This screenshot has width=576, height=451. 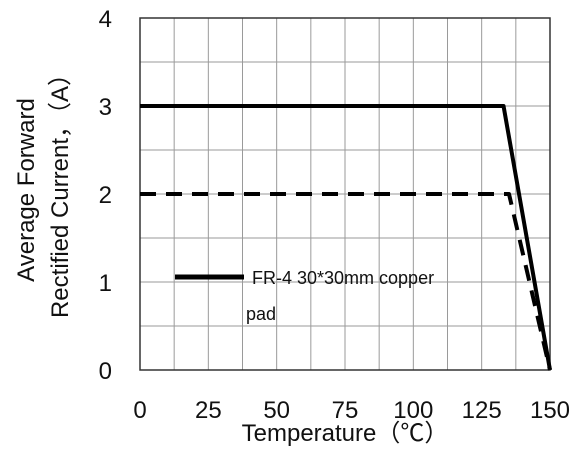 What do you see at coordinates (60, 190) in the screenshot?
I see `y-axis-title-line2: Rectified Current，（A）` at bounding box center [60, 190].